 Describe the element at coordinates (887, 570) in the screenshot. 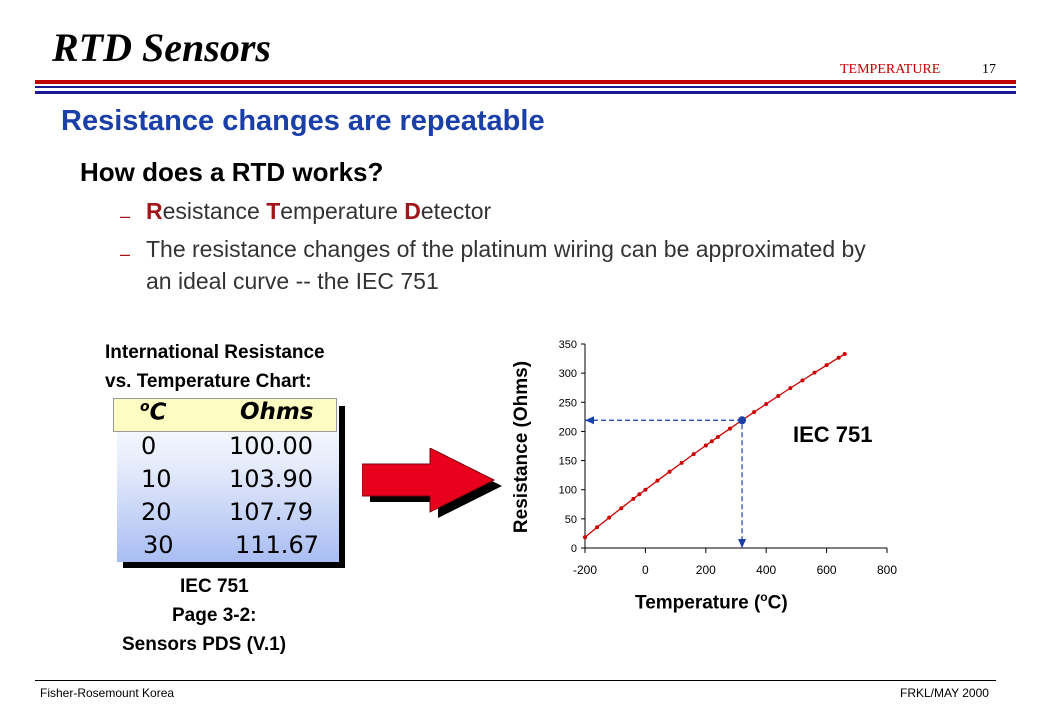

I see `x-tick-label: 800` at that location.